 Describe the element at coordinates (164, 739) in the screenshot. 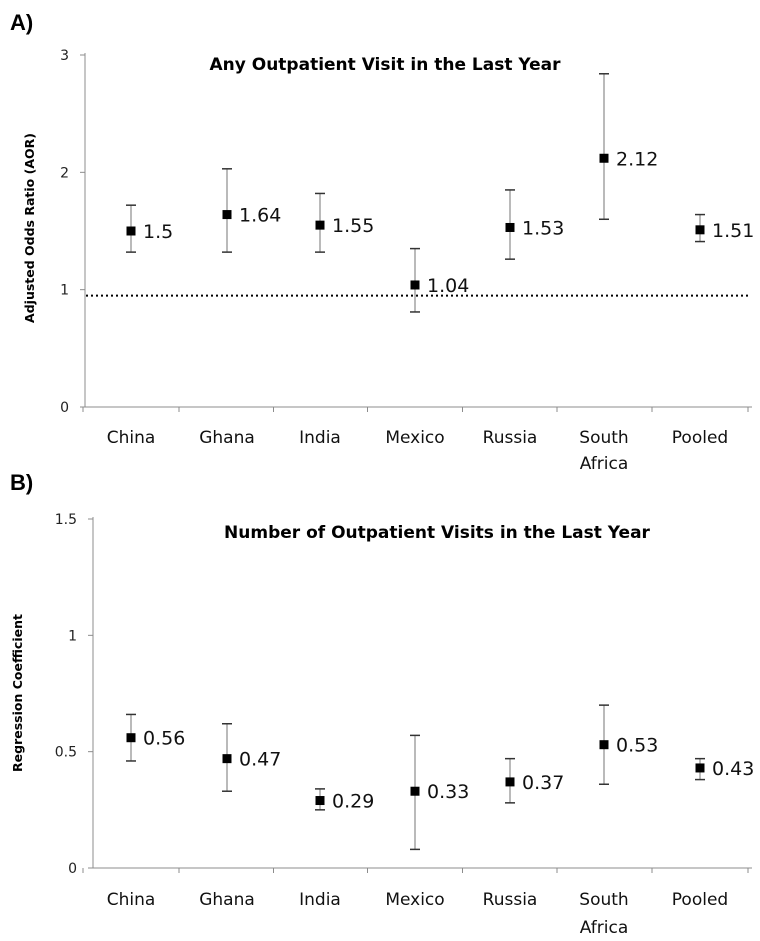

I see `data-label: 0.56` at that location.